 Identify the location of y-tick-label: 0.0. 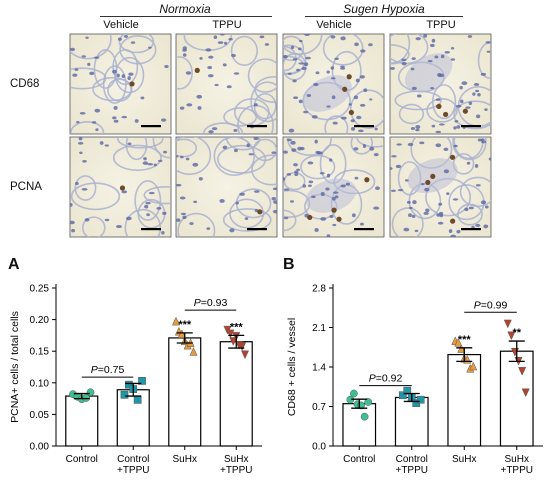
(319, 447).